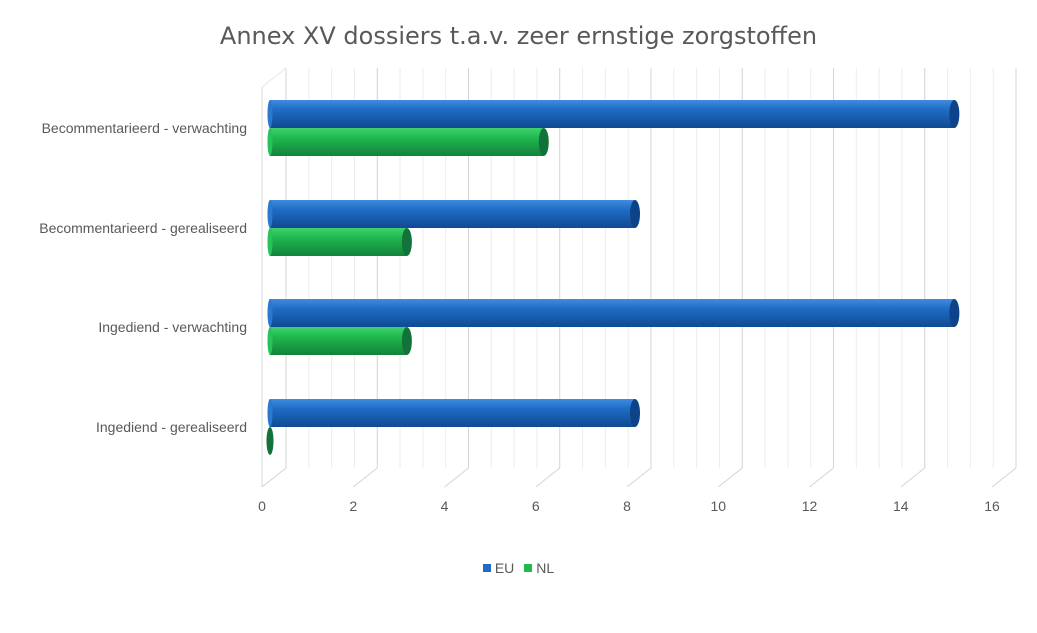  Describe the element at coordinates (504, 568) in the screenshot. I see `legend-label-eu: EU` at that location.